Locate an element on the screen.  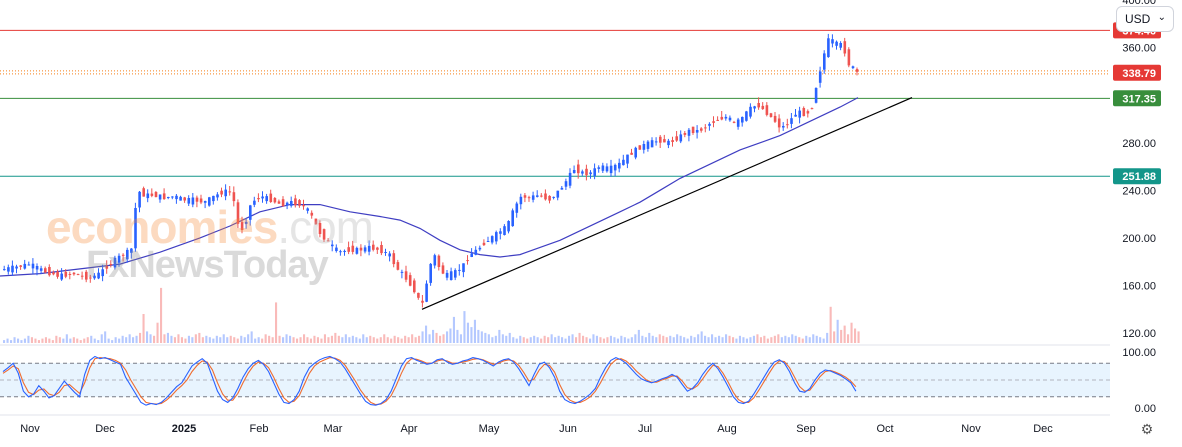
currency-dropdown: USD ⌄ is located at coordinates (1145, 19).